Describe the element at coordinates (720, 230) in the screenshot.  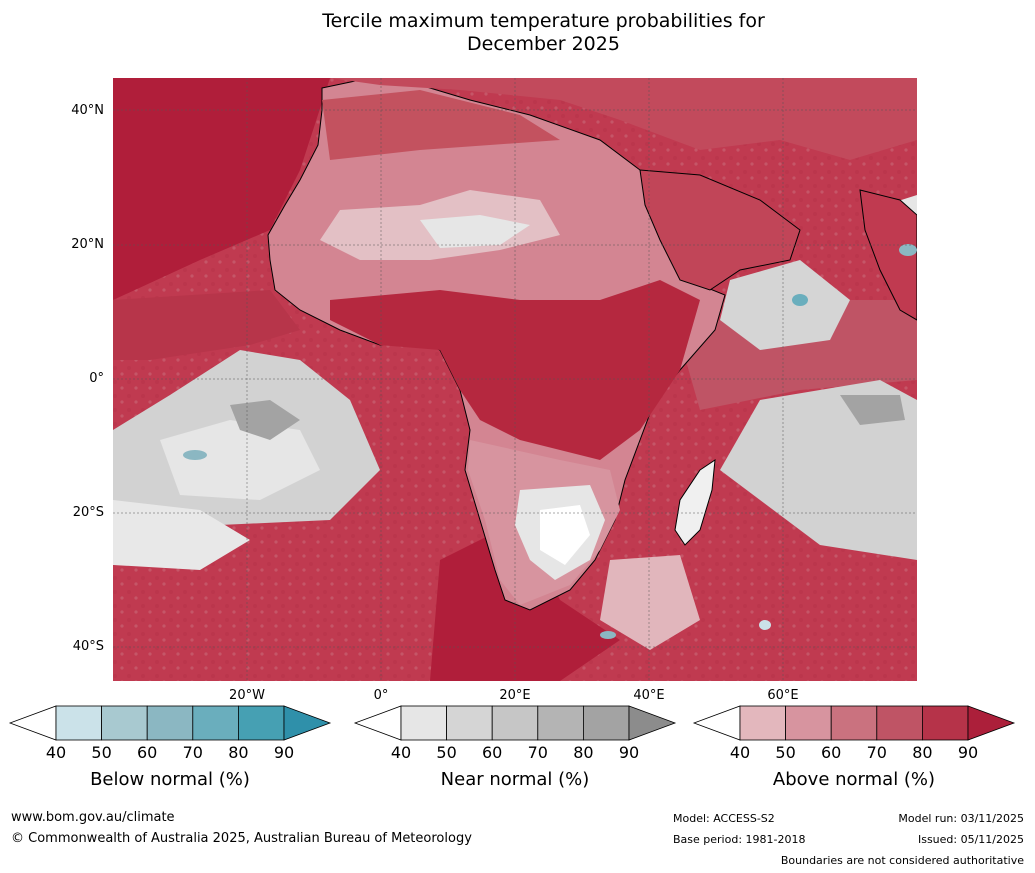
I see `arabian-peninsula` at that location.